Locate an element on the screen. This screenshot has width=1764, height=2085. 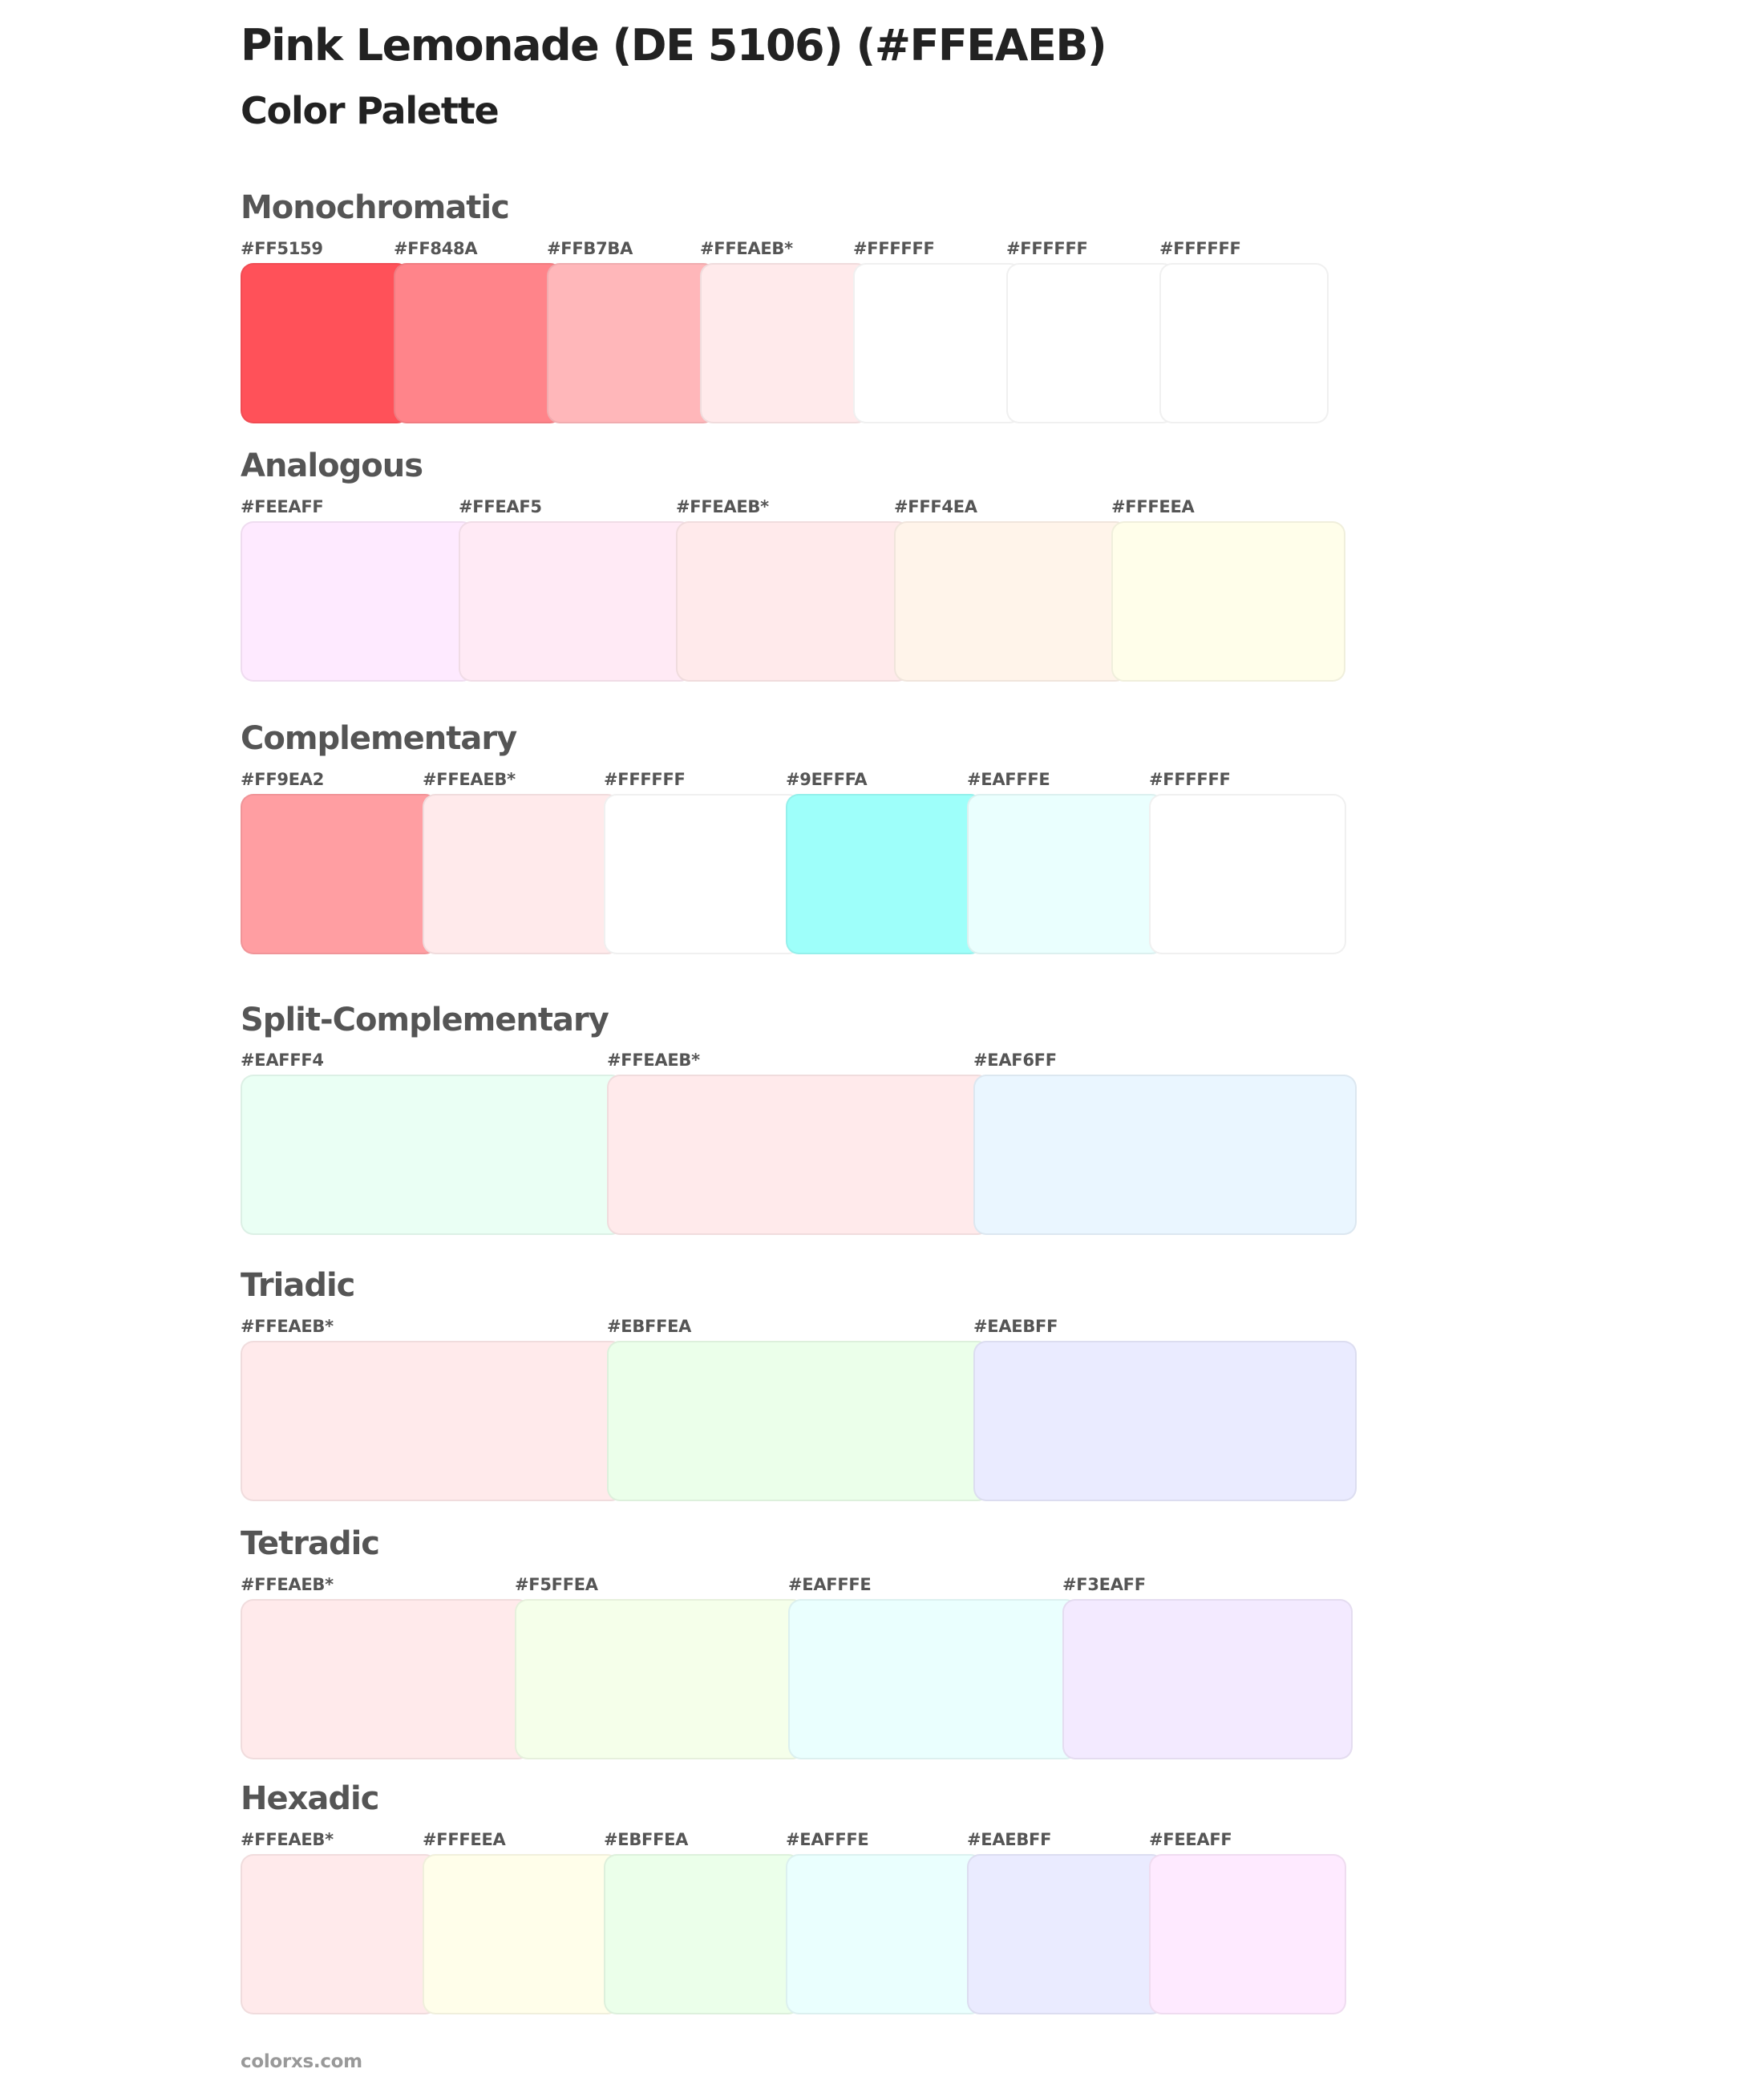
swatch-hex-label: #FFEAF5 is located at coordinates (500, 507).